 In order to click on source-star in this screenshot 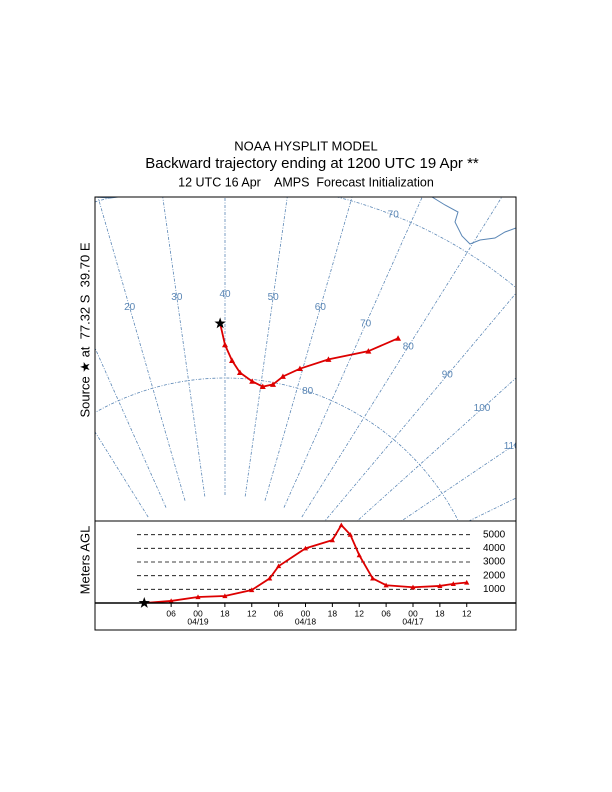, I will do `click(220, 323)`.